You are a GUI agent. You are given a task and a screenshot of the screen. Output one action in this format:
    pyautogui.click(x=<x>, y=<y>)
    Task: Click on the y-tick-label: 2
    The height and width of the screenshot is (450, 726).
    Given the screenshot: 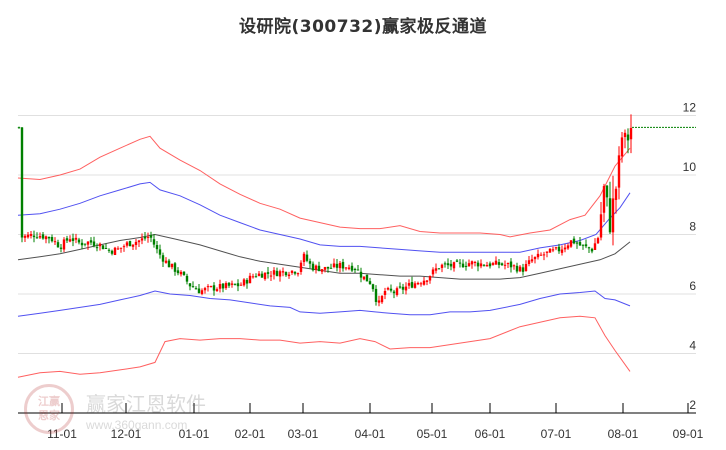 What is the action you would take?
    pyautogui.click(x=692, y=405)
    